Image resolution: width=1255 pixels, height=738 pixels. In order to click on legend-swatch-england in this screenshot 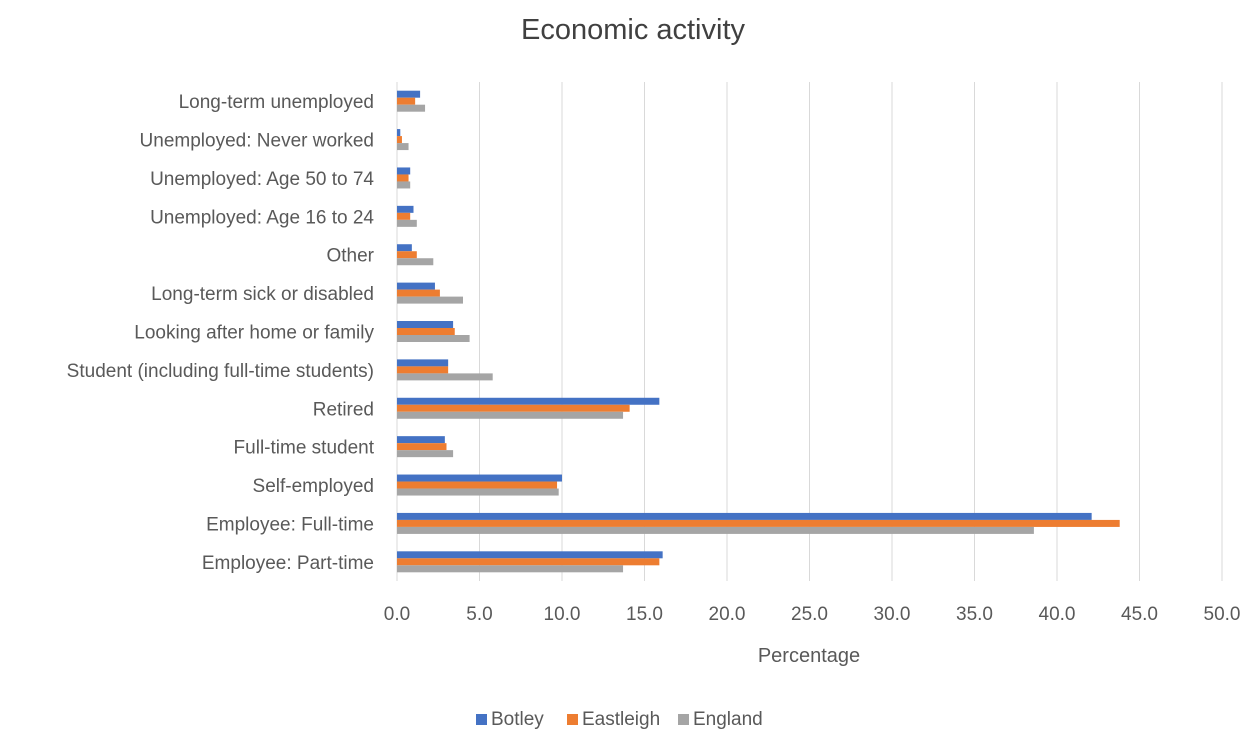, I will do `click(683, 719)`.